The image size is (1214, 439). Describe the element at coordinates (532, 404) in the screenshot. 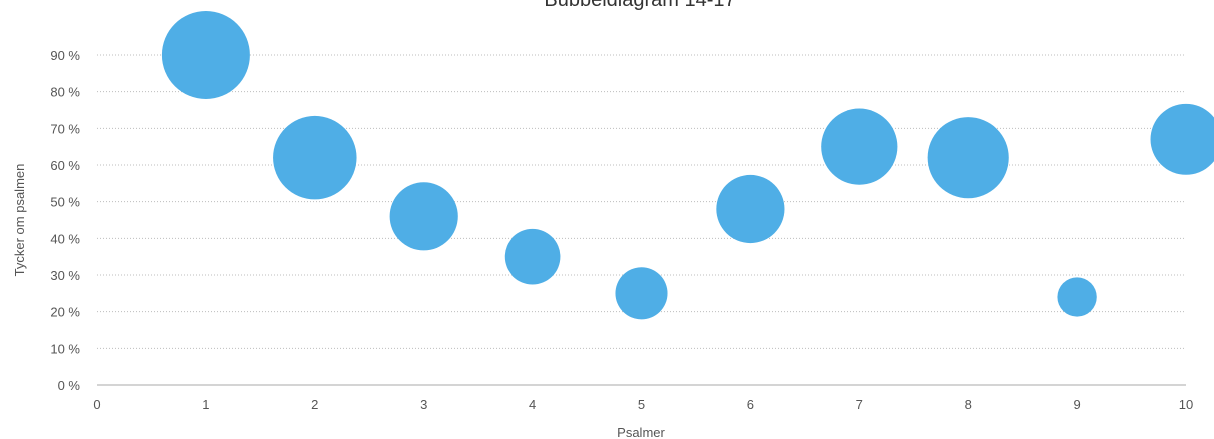

I see `x-tick-label: 4` at that location.